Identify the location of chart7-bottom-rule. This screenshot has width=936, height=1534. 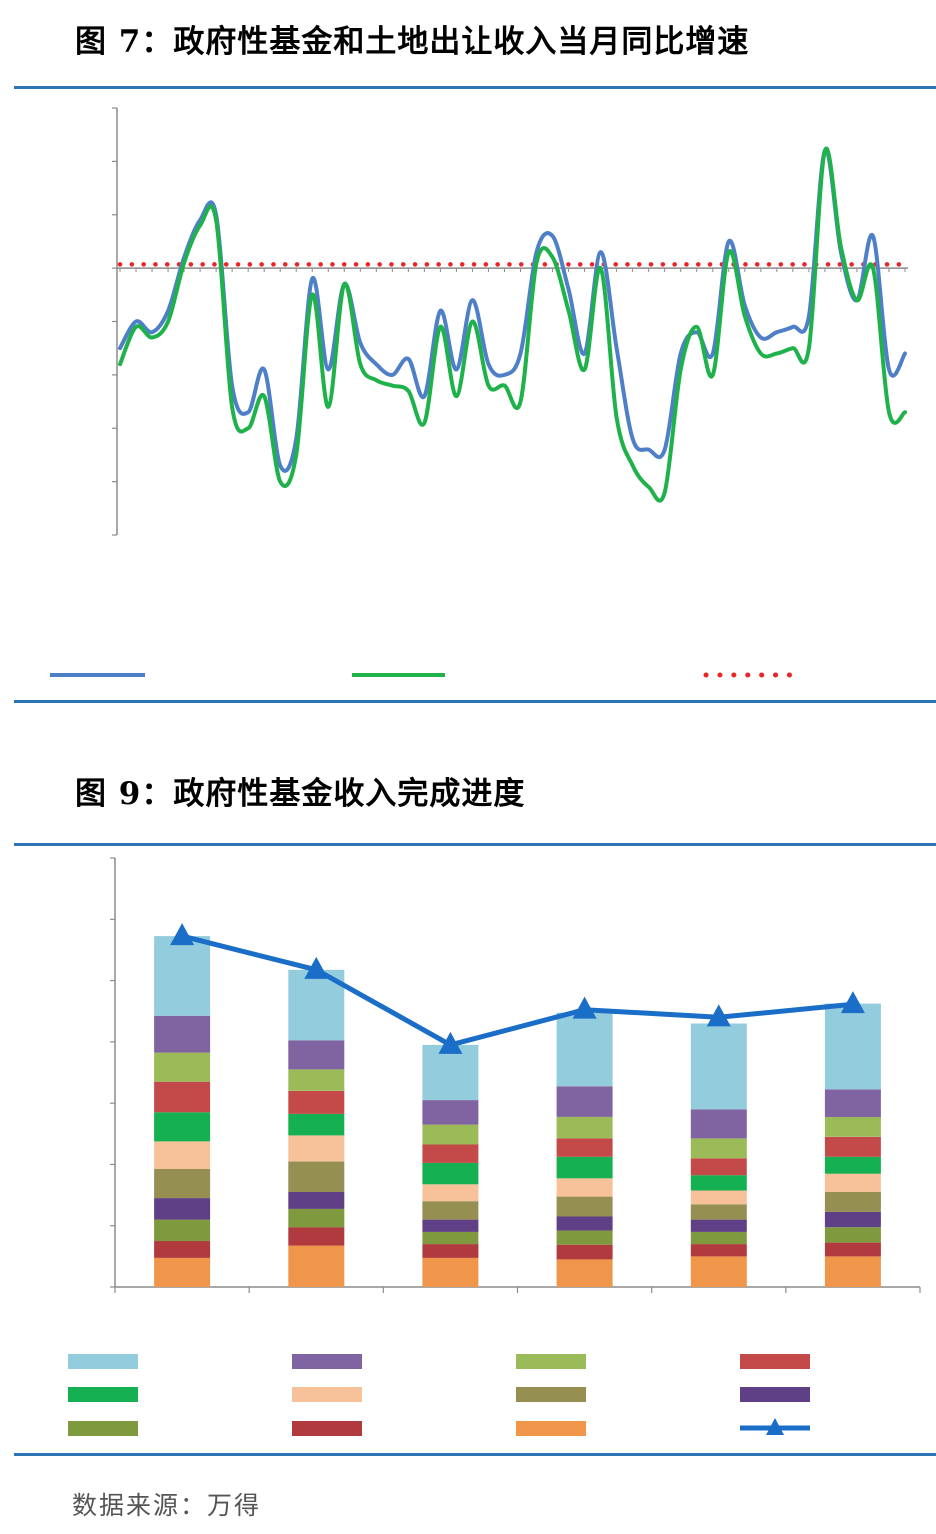
(475, 701).